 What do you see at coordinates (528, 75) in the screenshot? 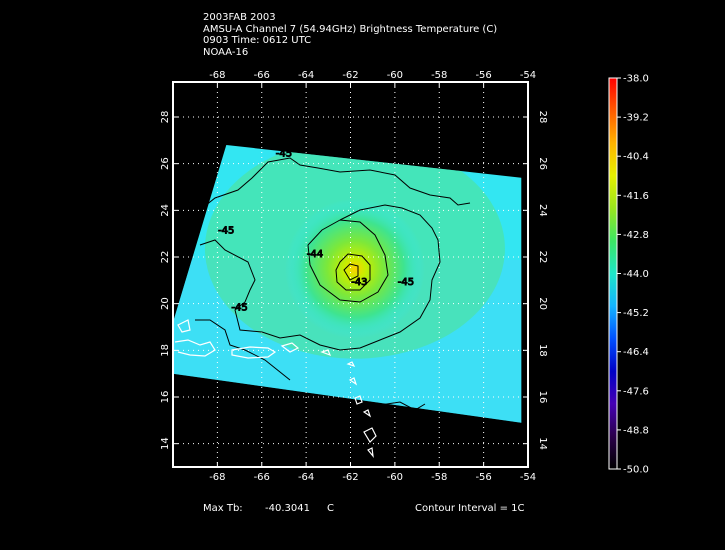
I see `lon-tick-label-top: -54` at bounding box center [528, 75].